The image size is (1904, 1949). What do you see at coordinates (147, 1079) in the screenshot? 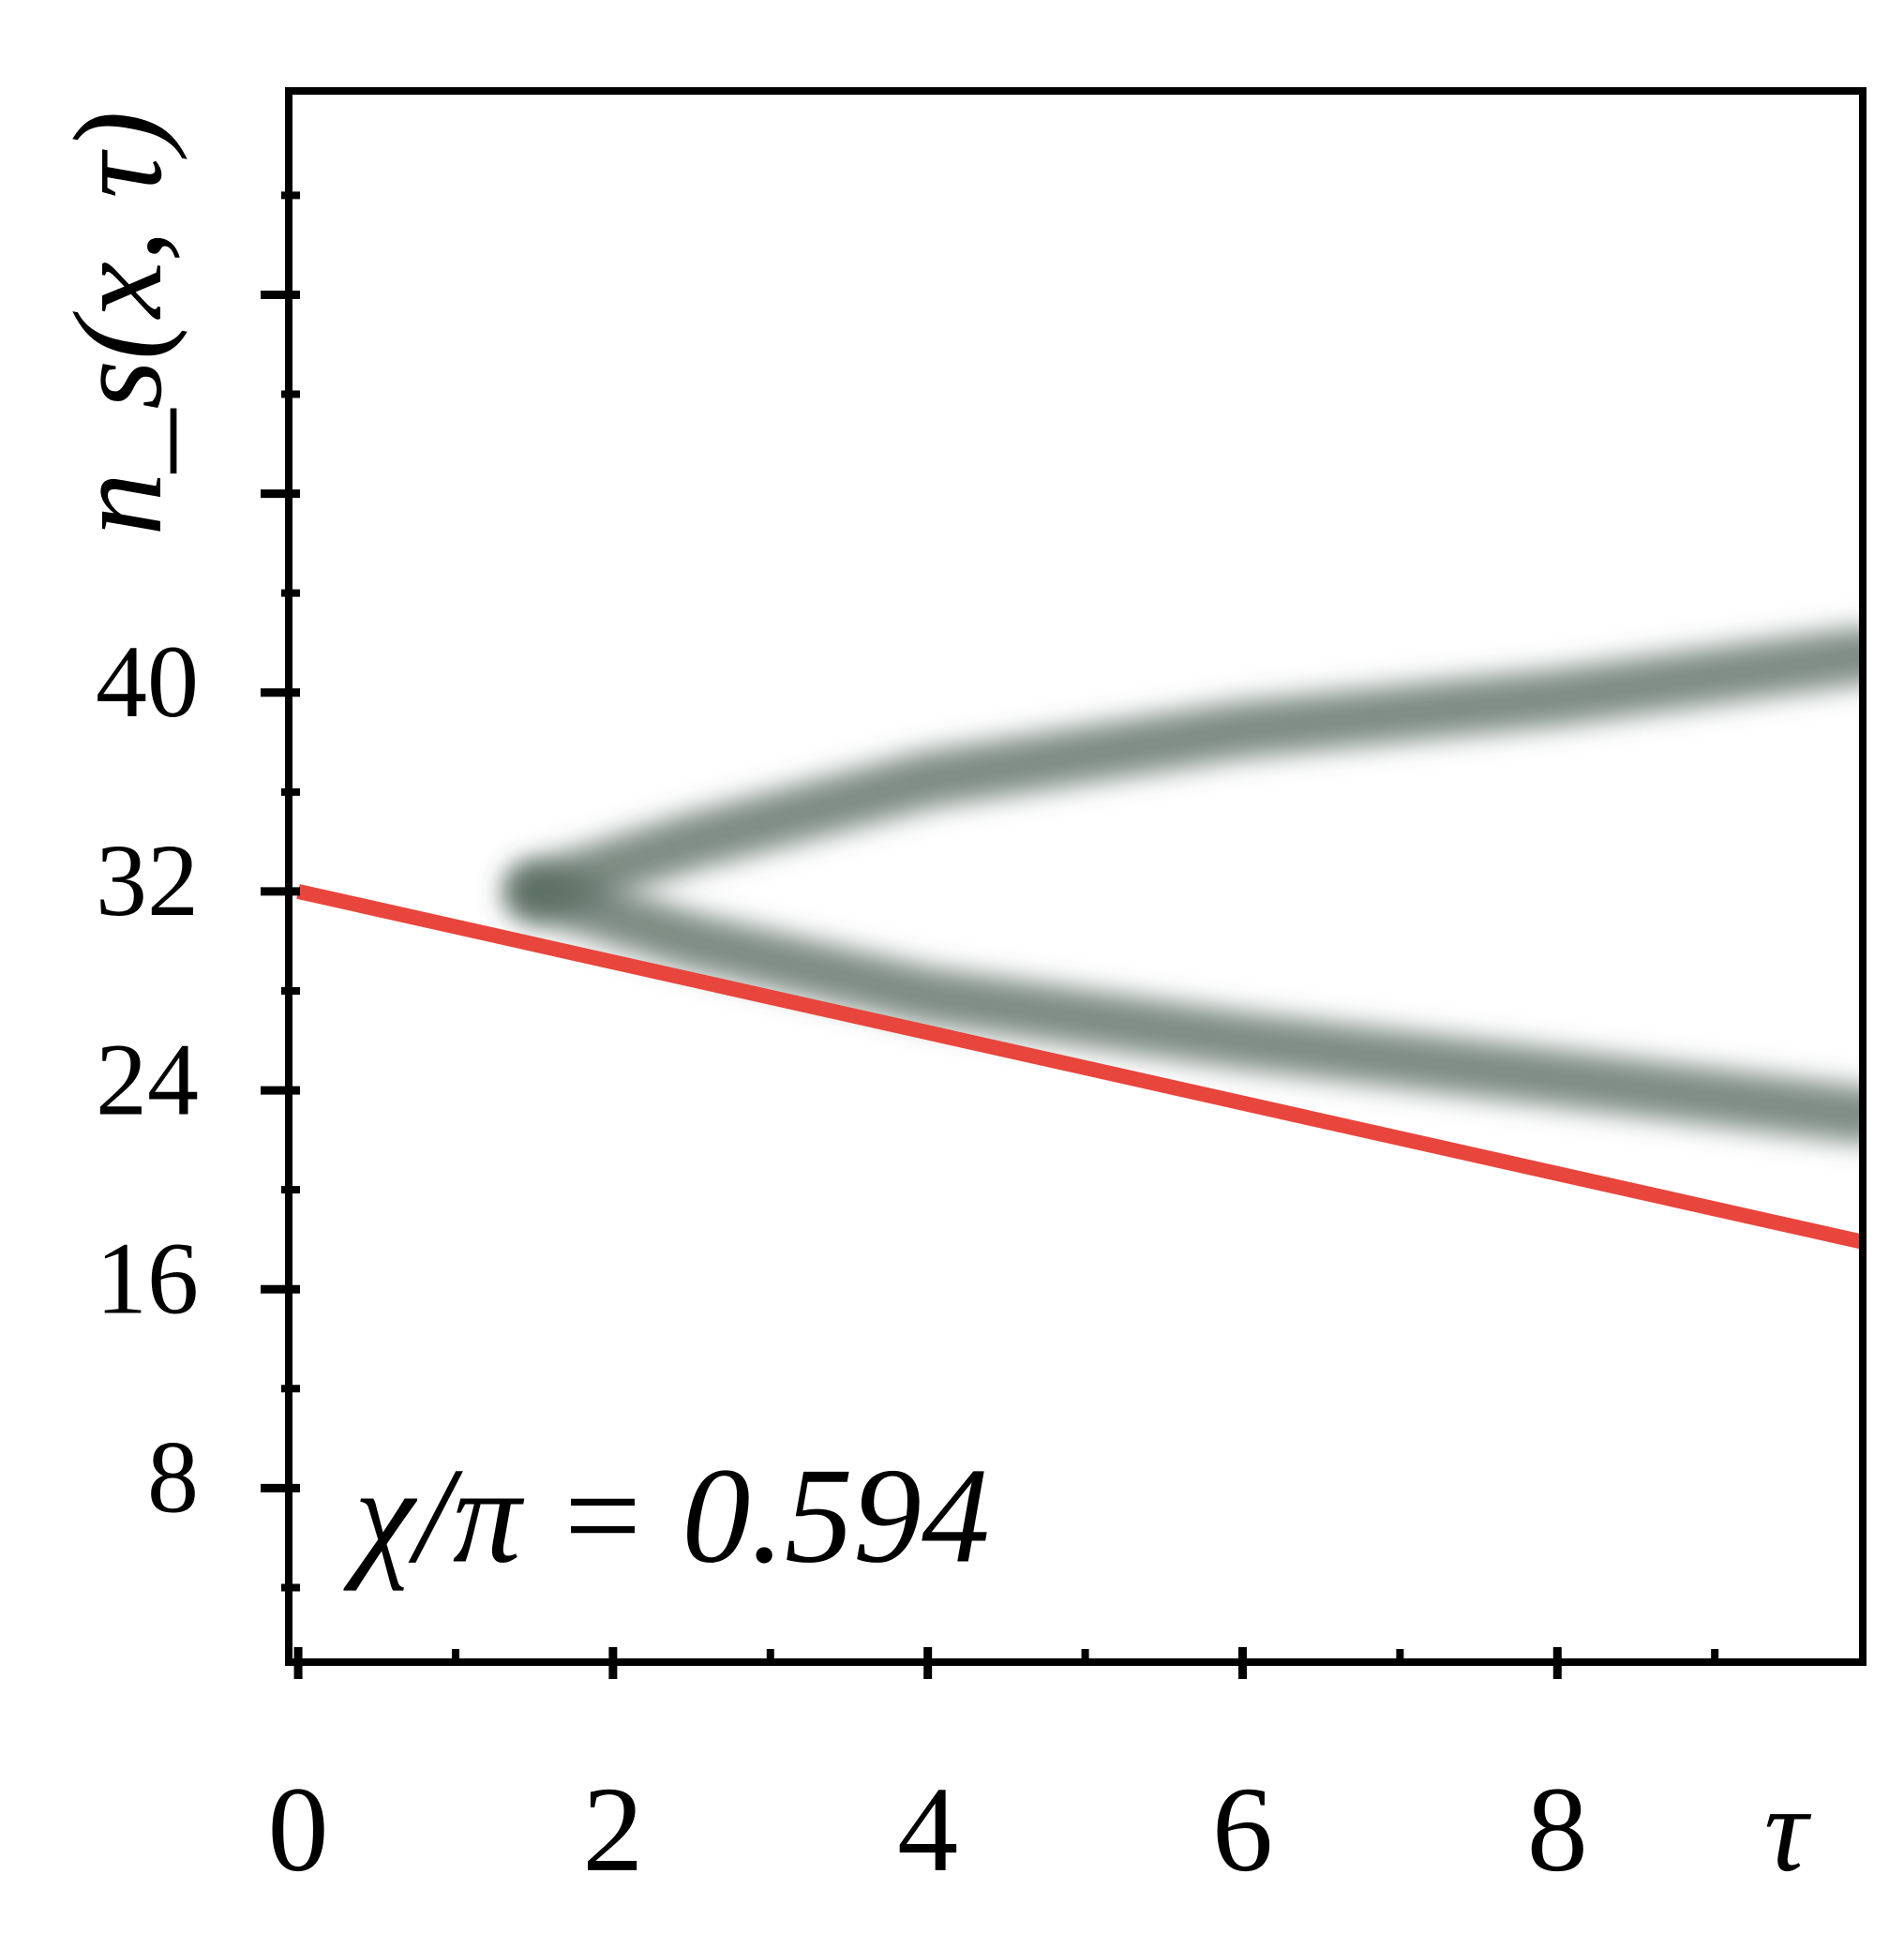
I see `y-tick-label: 24` at bounding box center [147, 1079].